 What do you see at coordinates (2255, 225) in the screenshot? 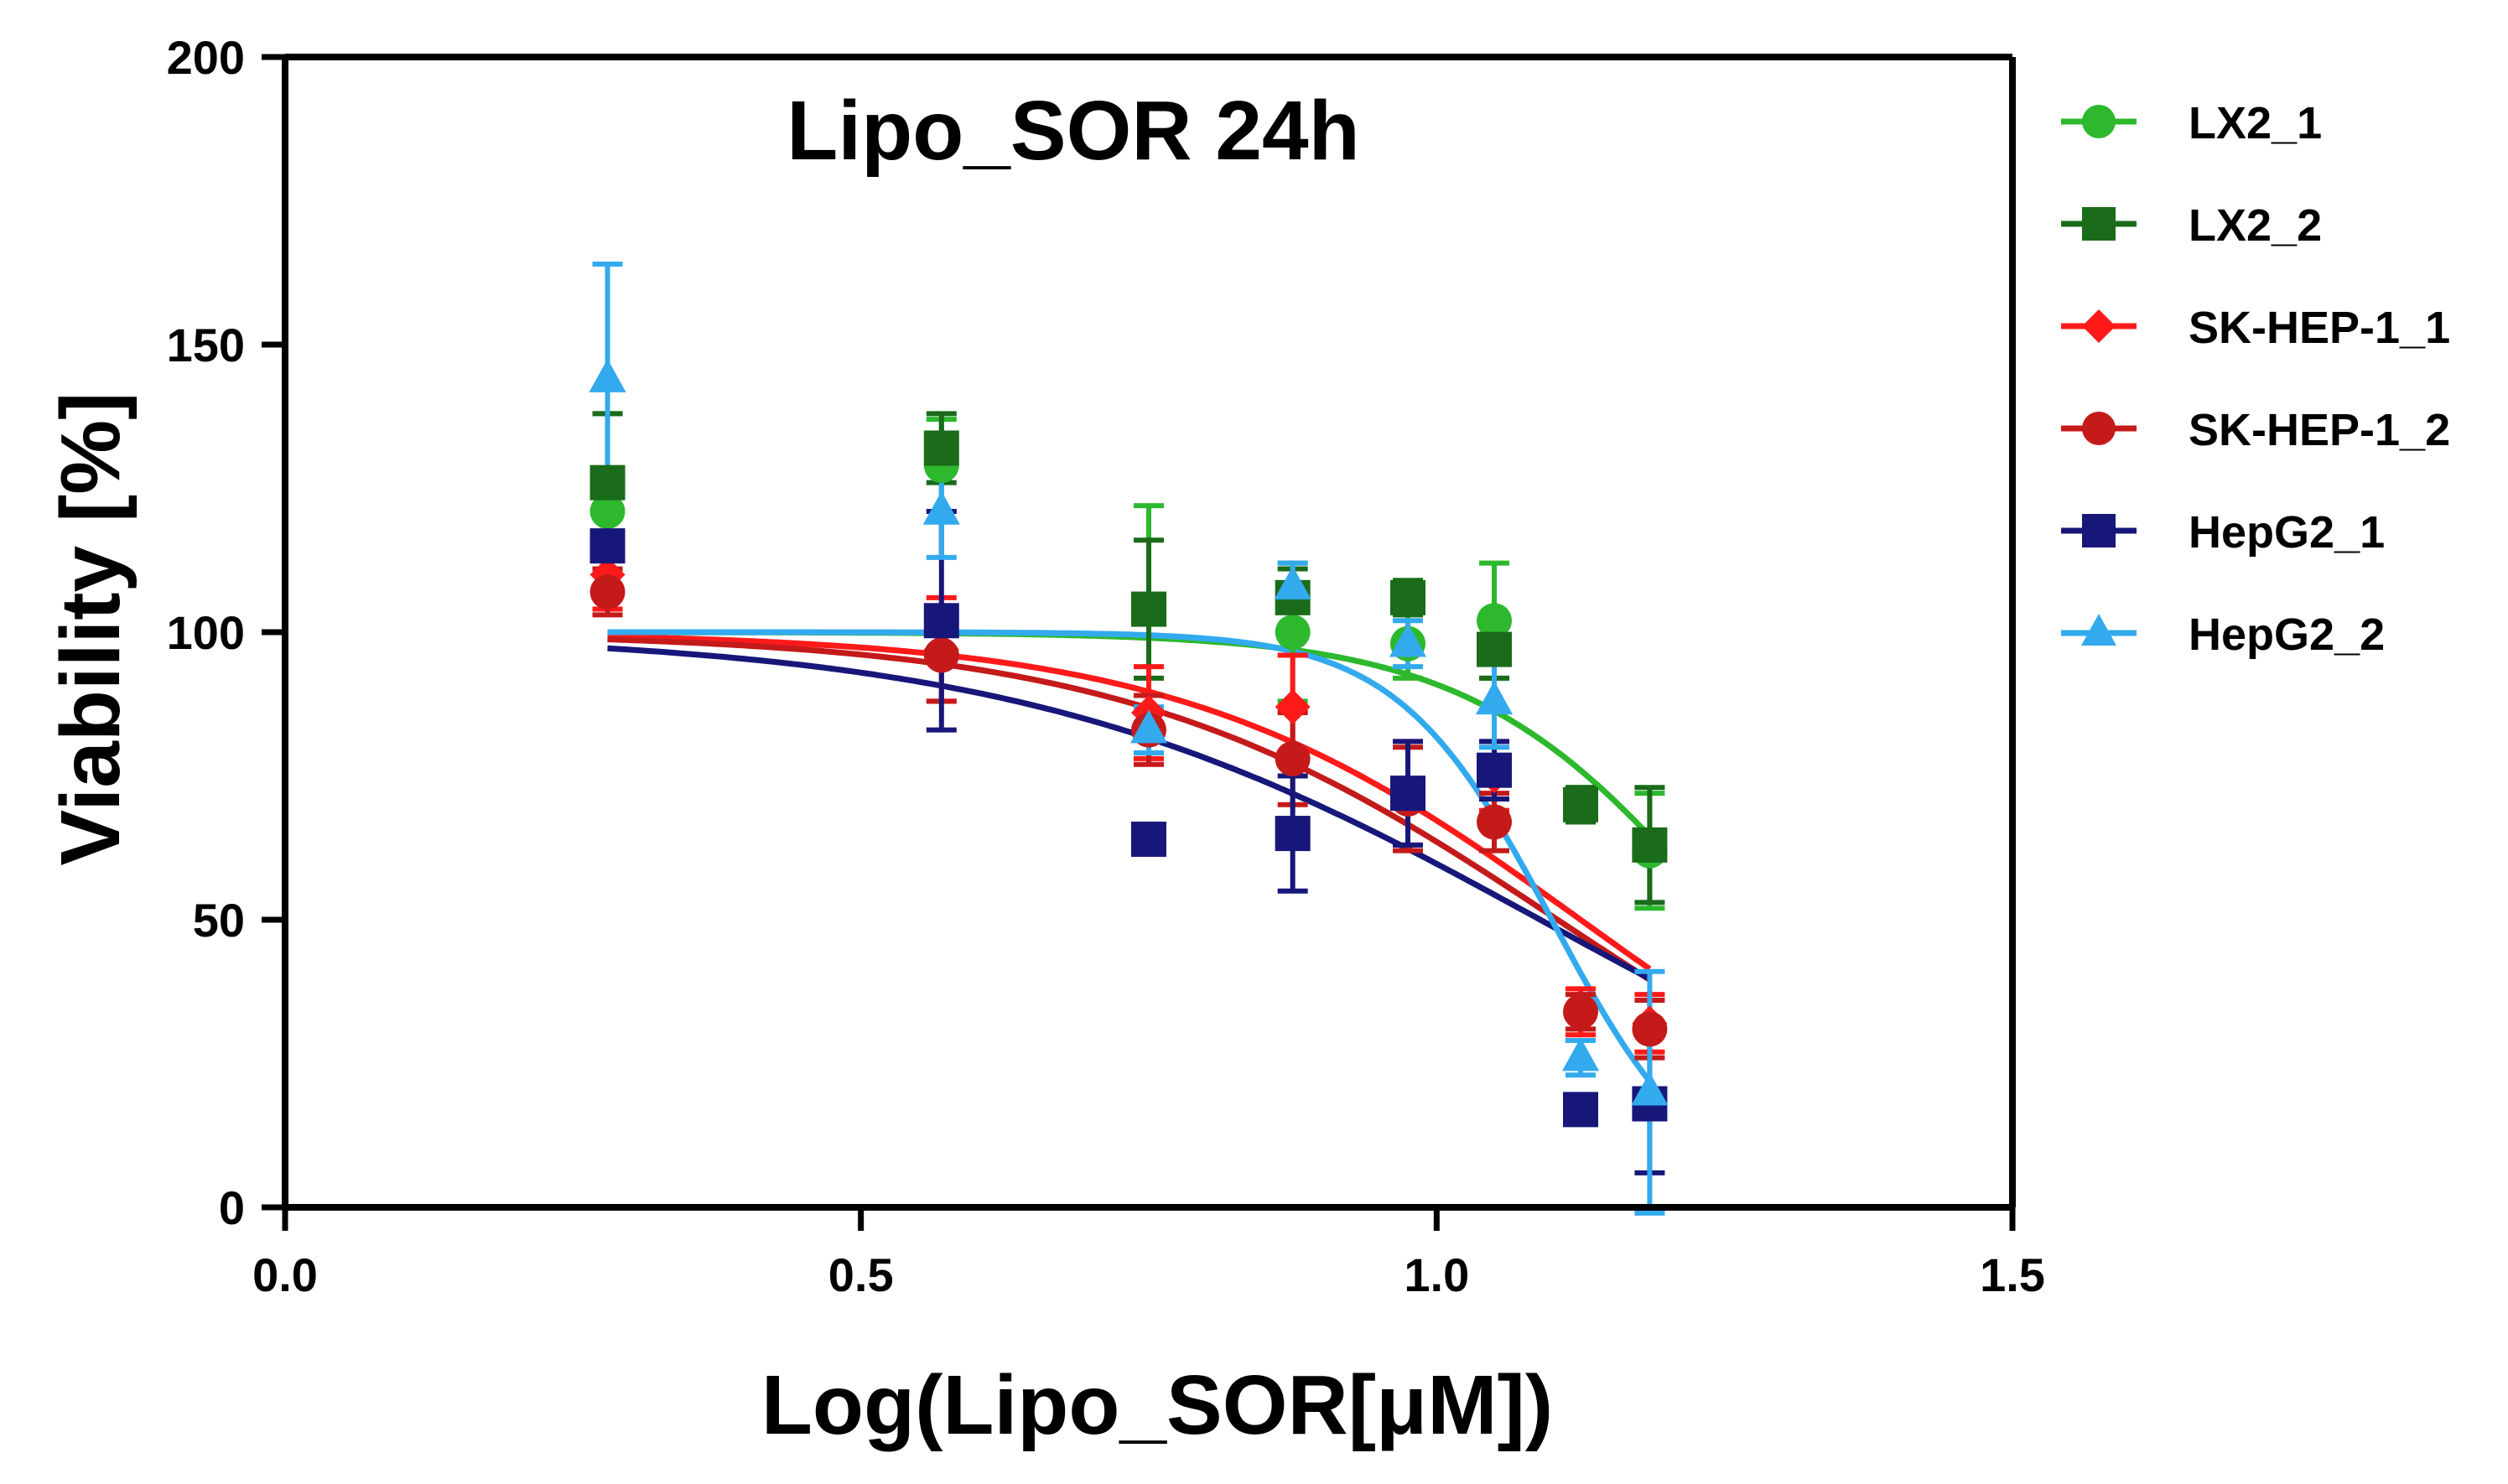
I see `legend-label-LX2_2: LX2_2` at bounding box center [2255, 225].